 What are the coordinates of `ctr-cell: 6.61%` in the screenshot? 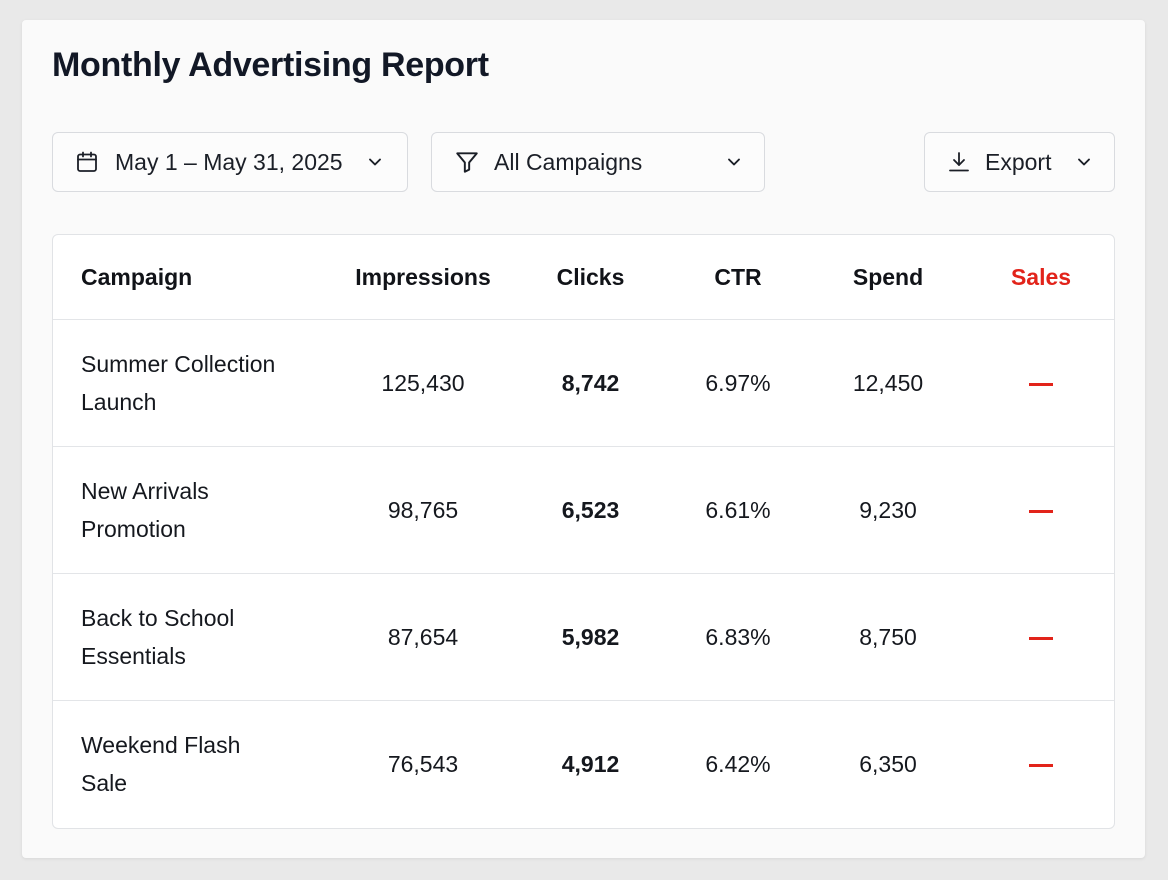 It's located at (738, 510).